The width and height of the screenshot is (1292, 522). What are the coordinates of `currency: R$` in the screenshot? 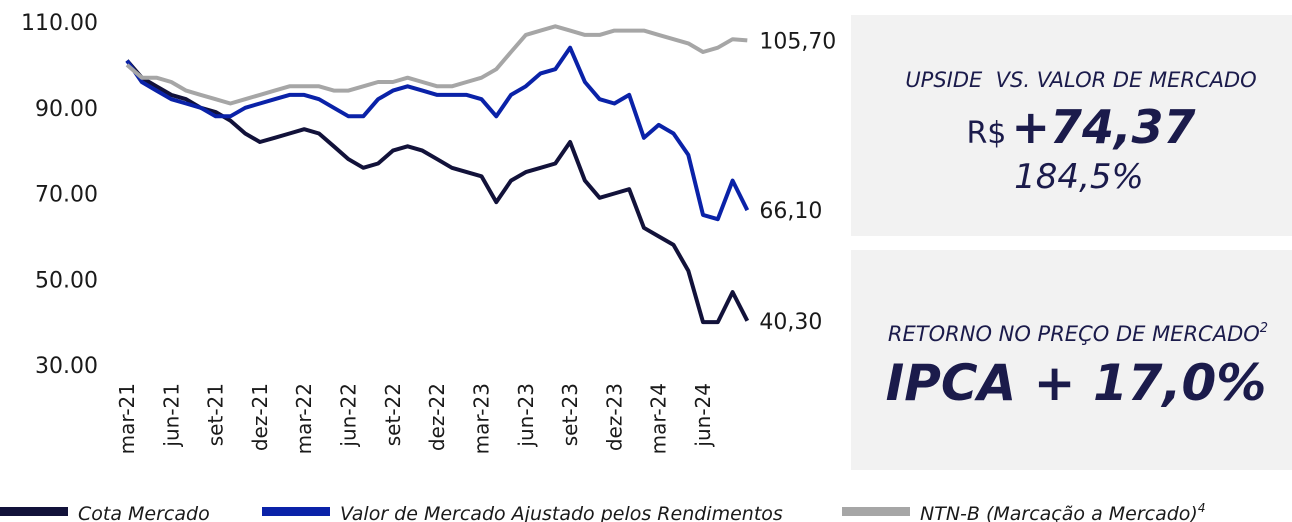 It's located at (986, 133).